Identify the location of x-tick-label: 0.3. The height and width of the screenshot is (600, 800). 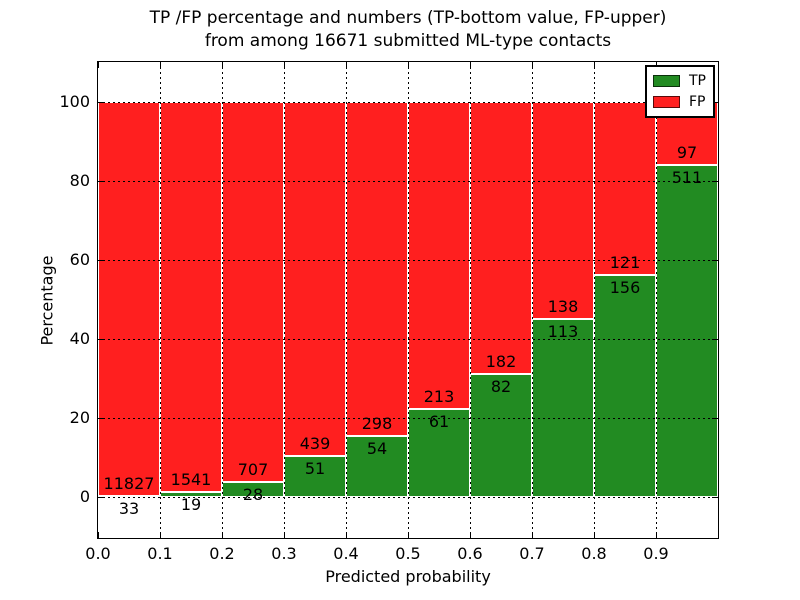
(284, 553).